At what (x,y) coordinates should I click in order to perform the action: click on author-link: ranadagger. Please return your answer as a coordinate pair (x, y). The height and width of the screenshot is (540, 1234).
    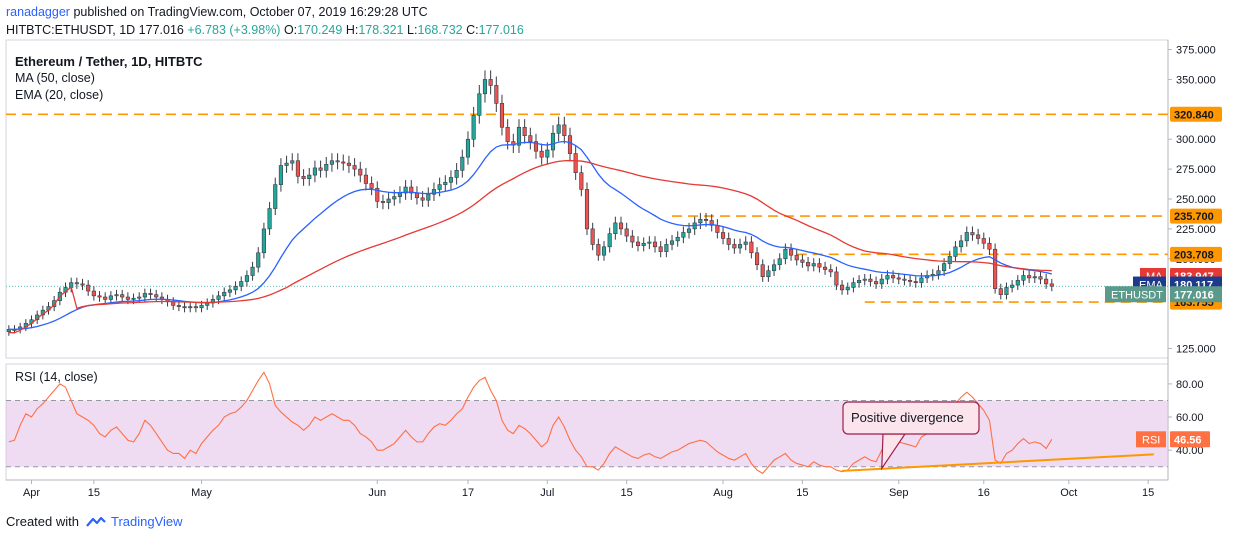
    Looking at the image, I should click on (38, 12).